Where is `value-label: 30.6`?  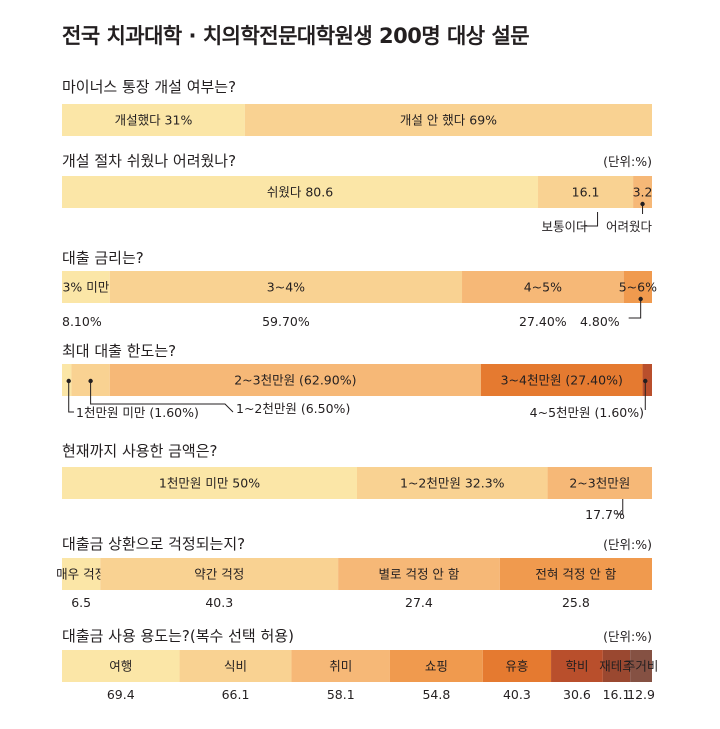
value-label: 30.6 is located at coordinates (577, 694).